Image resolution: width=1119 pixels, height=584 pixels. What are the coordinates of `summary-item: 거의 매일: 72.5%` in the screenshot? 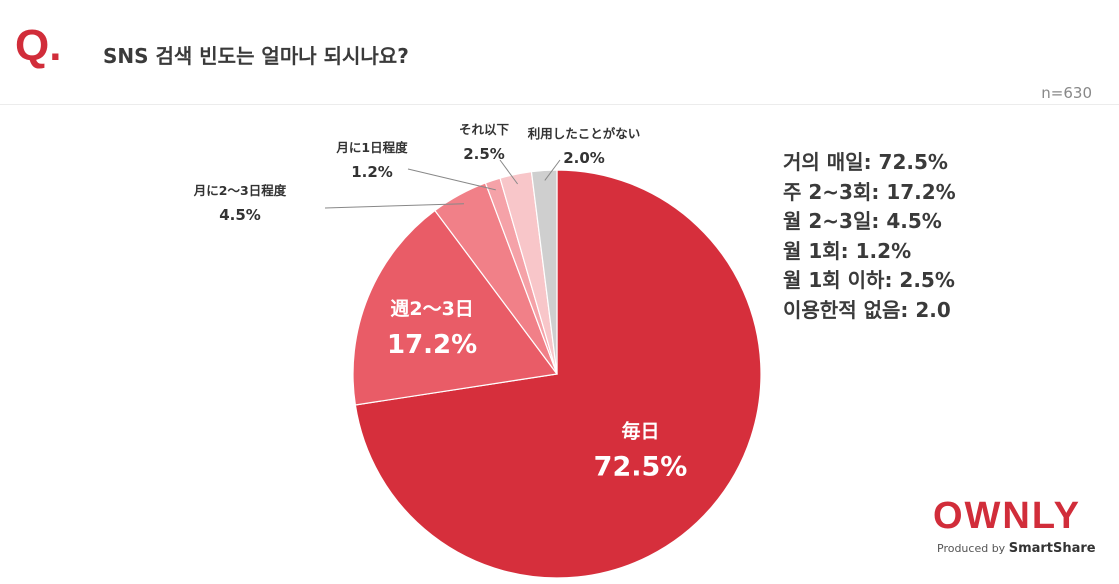 It's located at (865, 162).